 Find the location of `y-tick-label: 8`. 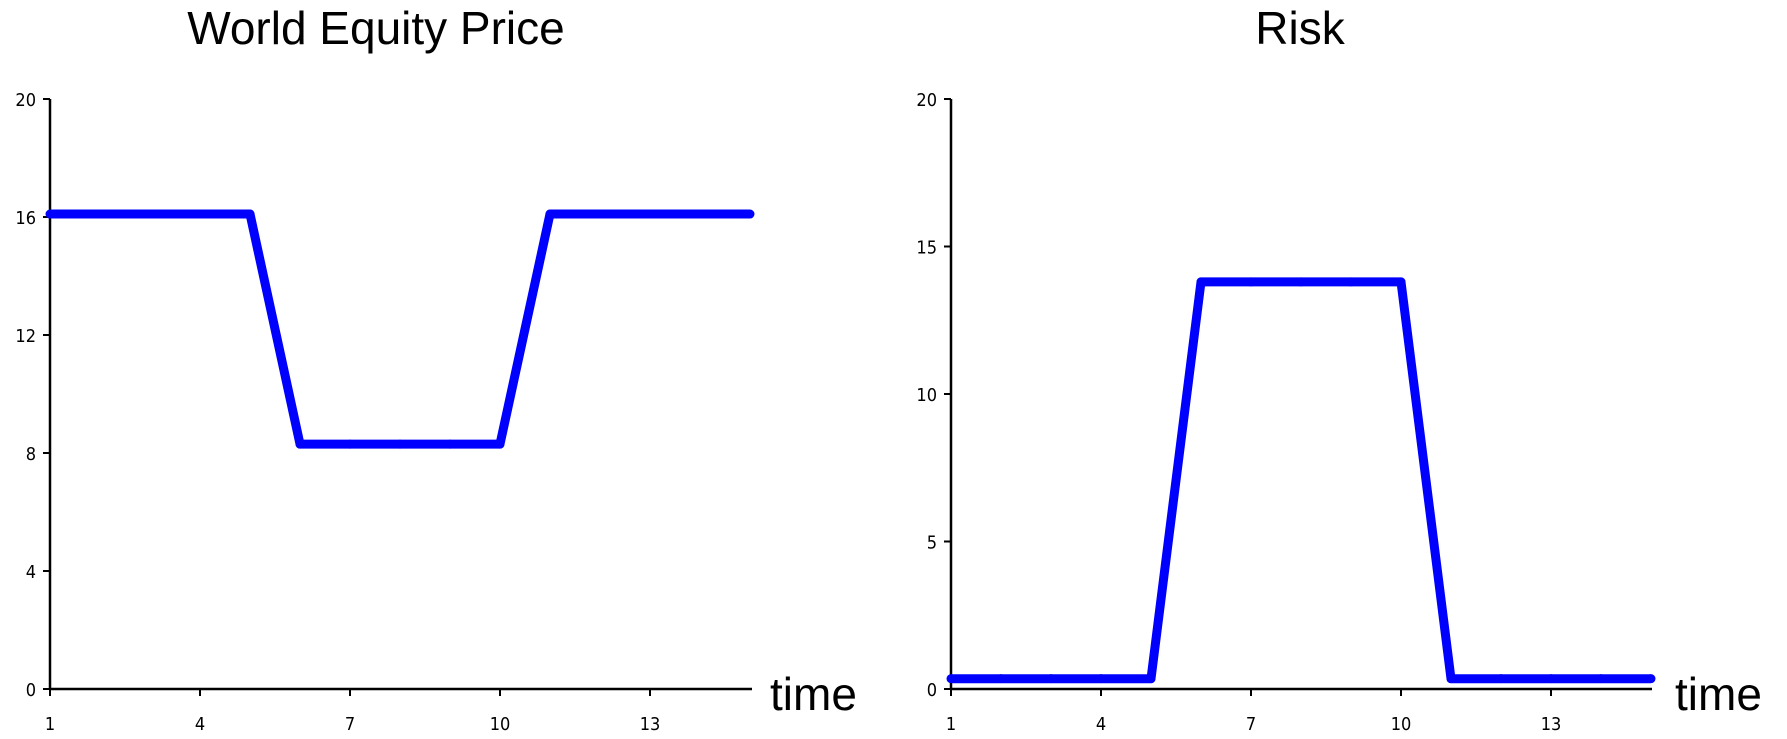

y-tick-label: 8 is located at coordinates (31, 454).